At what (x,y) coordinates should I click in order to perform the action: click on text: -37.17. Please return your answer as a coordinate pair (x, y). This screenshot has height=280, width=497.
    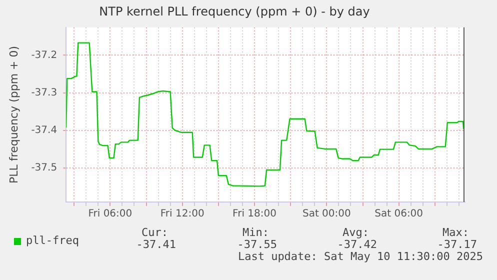
    Looking at the image, I should click on (457, 244).